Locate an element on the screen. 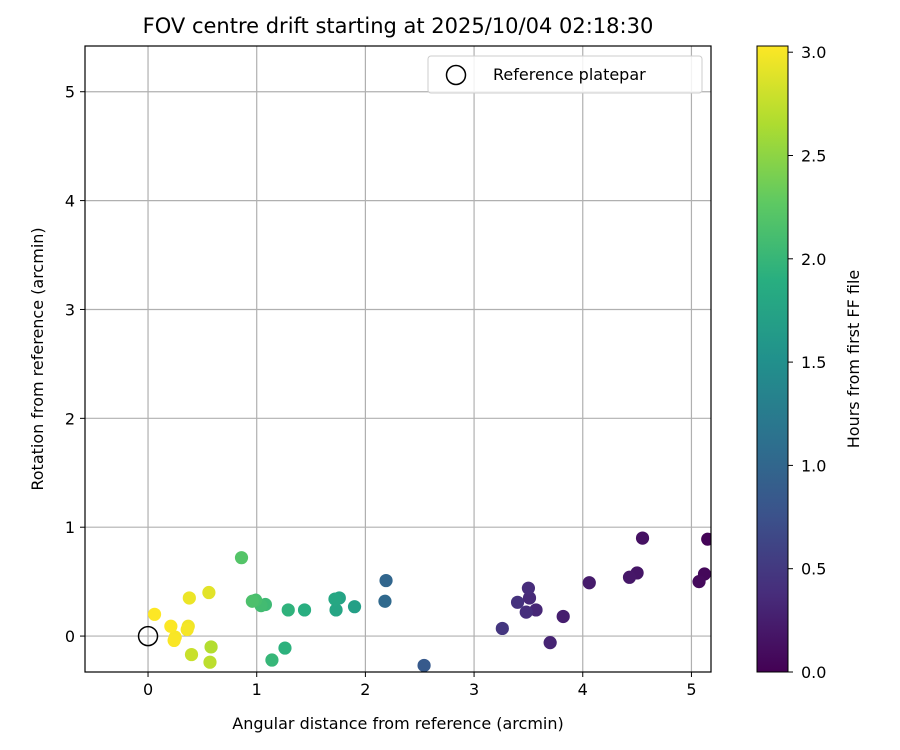 Image resolution: width=900 pixels, height=750 pixels. y-tick-label: 4 is located at coordinates (70, 201).